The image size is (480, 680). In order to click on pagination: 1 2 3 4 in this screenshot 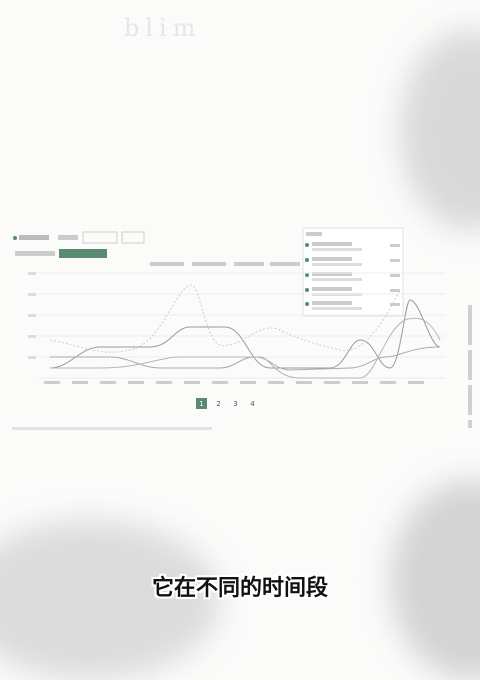, I will do `click(227, 403)`.